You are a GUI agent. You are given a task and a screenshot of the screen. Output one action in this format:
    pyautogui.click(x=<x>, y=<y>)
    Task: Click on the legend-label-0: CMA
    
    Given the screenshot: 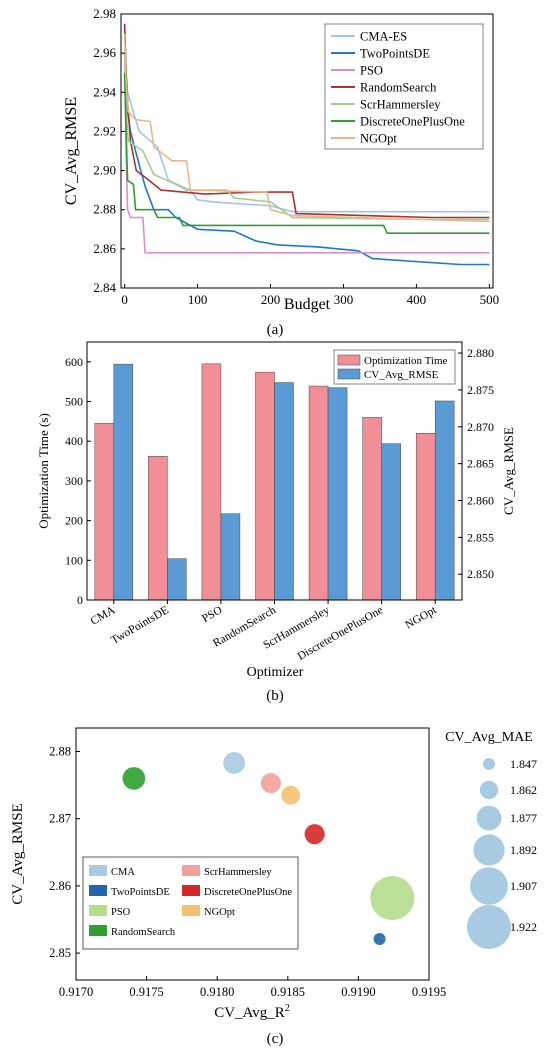 What is the action you would take?
    pyautogui.click(x=123, y=872)
    